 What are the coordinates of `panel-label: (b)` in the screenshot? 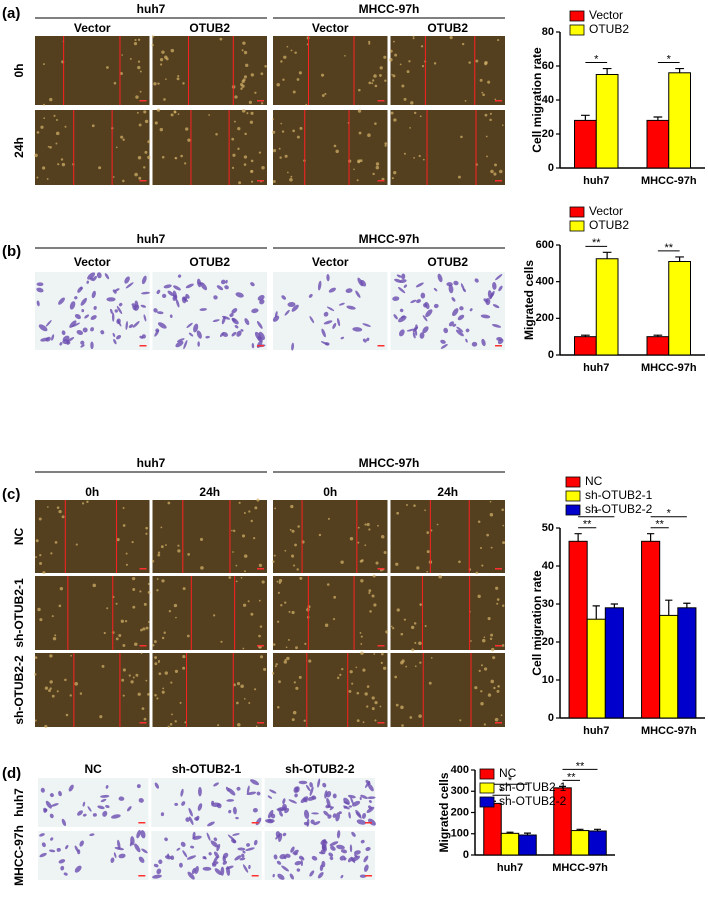 It's located at (11, 251).